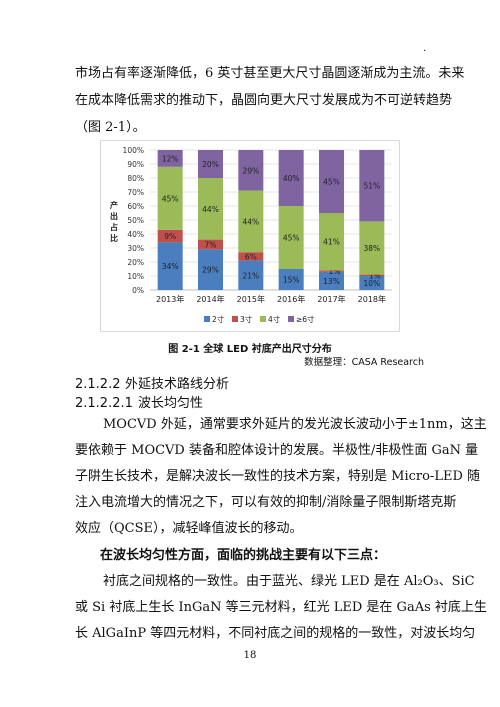 The height and width of the screenshot is (707, 500). What do you see at coordinates (171, 403) in the screenshot?
I see `heading-text: 波长均匀性` at bounding box center [171, 403].